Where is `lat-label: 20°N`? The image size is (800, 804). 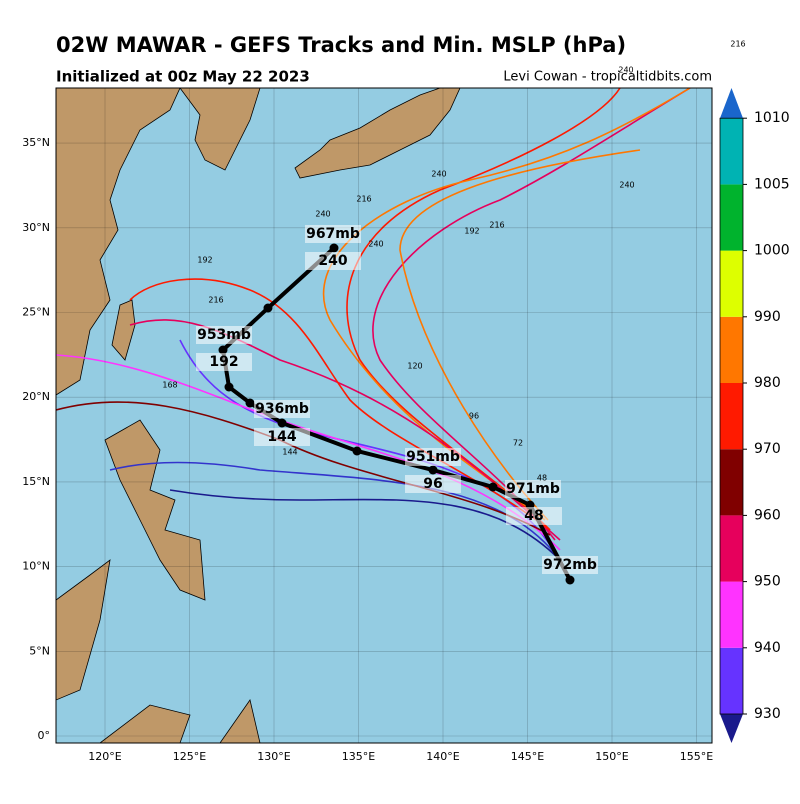 lat-label: 20°N is located at coordinates (36, 396).